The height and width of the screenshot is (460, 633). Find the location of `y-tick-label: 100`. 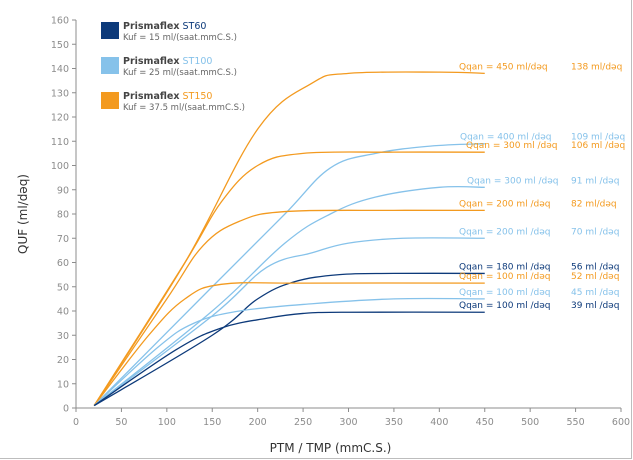

y-tick-label: 100 is located at coordinates (60, 166).